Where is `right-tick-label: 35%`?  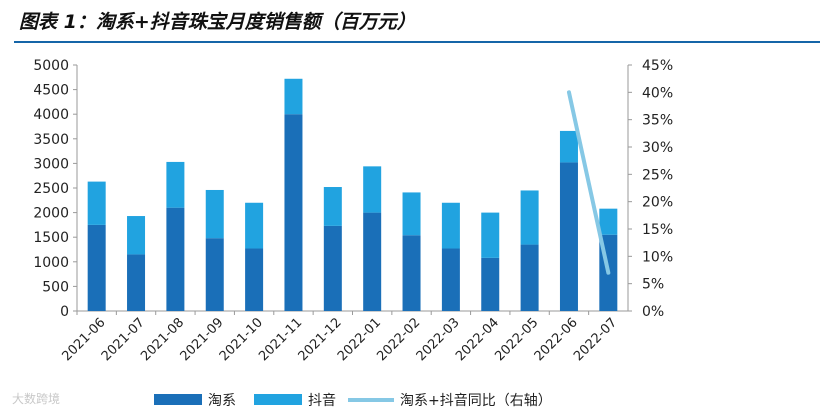 right-tick-label: 35% is located at coordinates (657, 121).